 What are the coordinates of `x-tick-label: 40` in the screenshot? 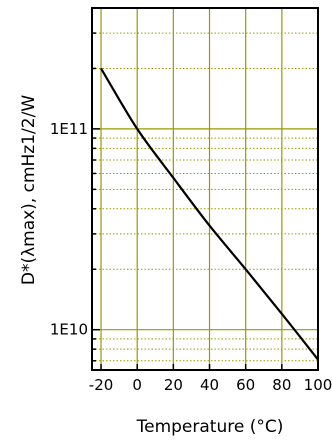 It's located at (209, 385).